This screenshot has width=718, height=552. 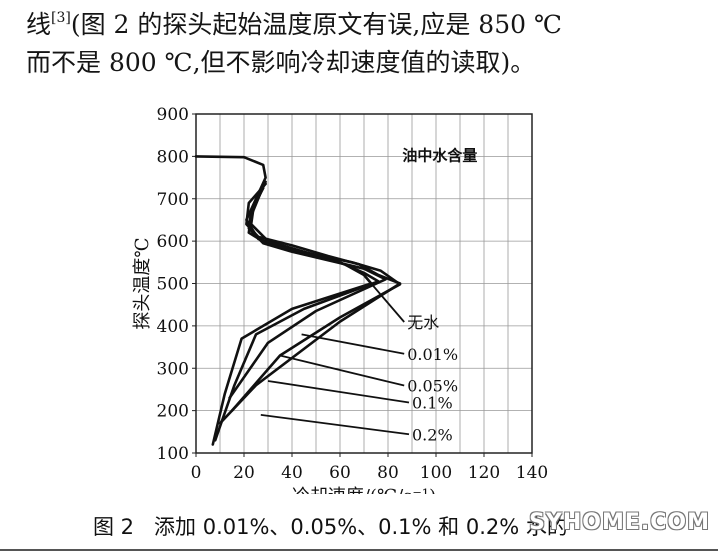 I want to click on figure-caption: 图 2 添加 0.01%、0.05%、0.1% 和 0.2% 水的, so click(x=330, y=526).